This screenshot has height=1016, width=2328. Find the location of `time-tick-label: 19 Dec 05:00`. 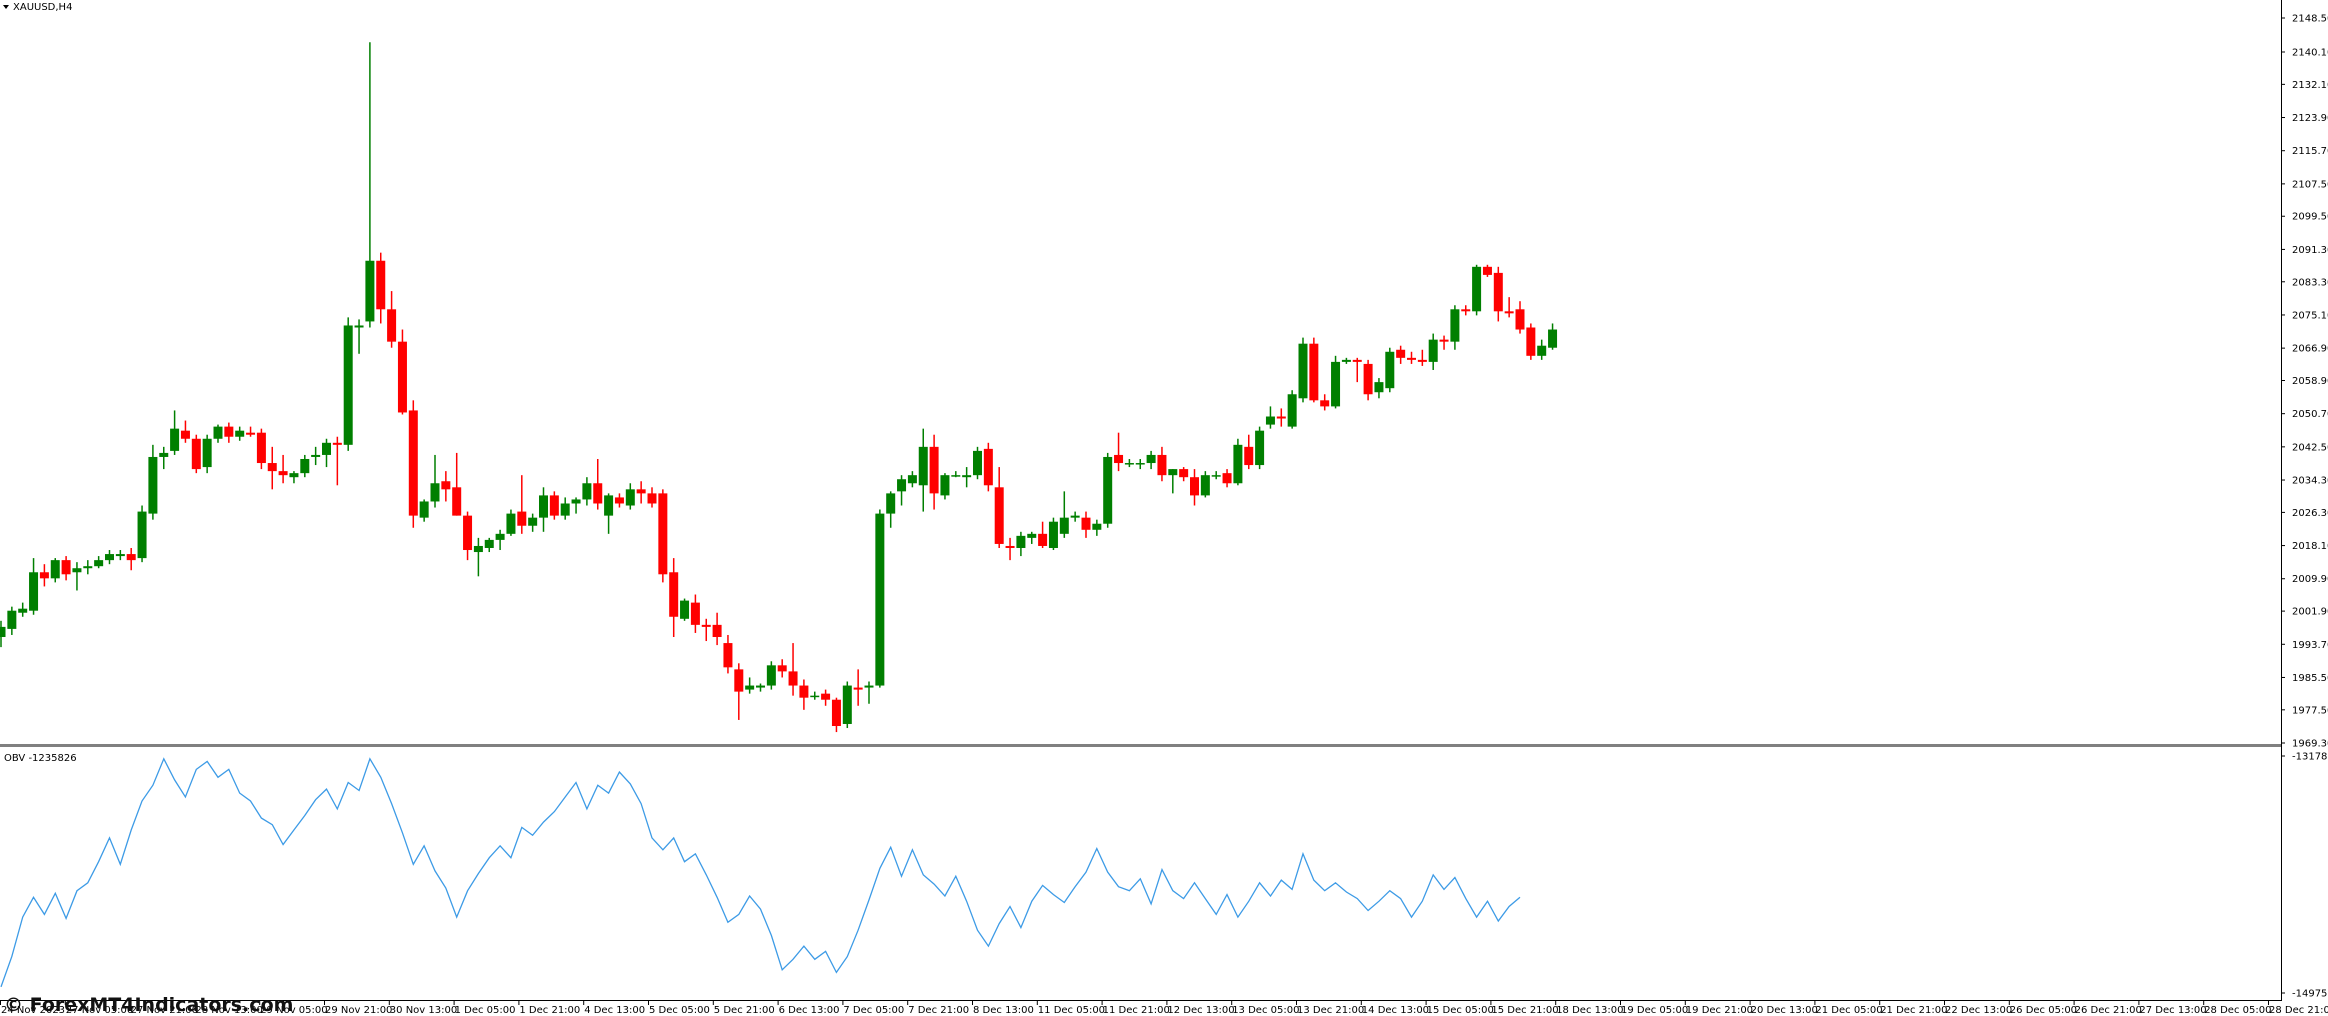

time-tick-label: 19 Dec 05:00 is located at coordinates (1654, 1010).